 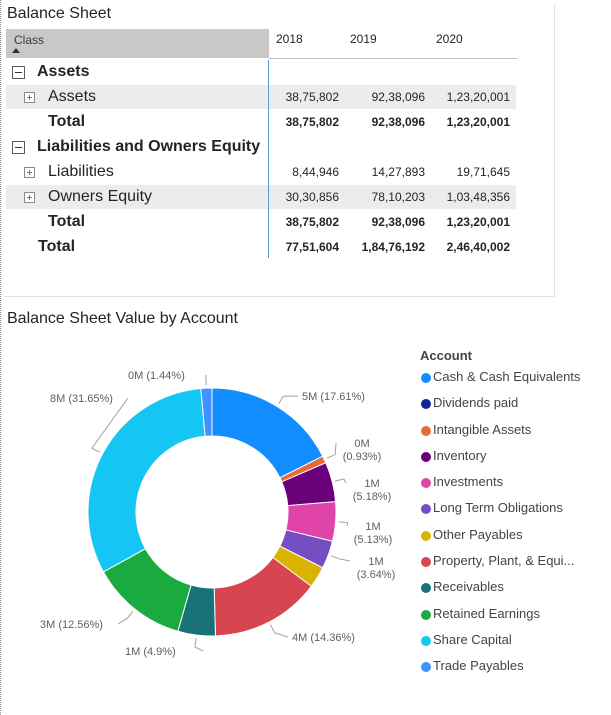 I want to click on row-grand-total: Total 77,51,604 1,84,76,192 2,46,40,002, so click(x=261, y=247).